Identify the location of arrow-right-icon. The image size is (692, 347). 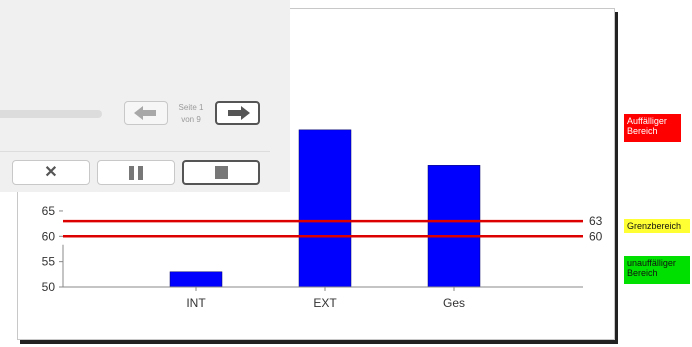
(238, 113).